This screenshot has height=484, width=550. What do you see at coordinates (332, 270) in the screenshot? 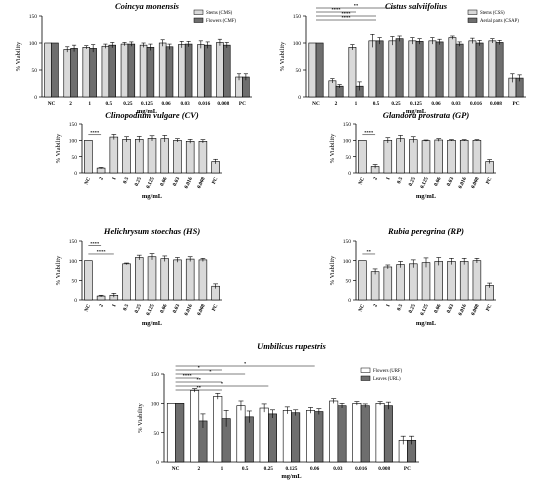
I see `y-axis-label: % Viability` at bounding box center [332, 270].